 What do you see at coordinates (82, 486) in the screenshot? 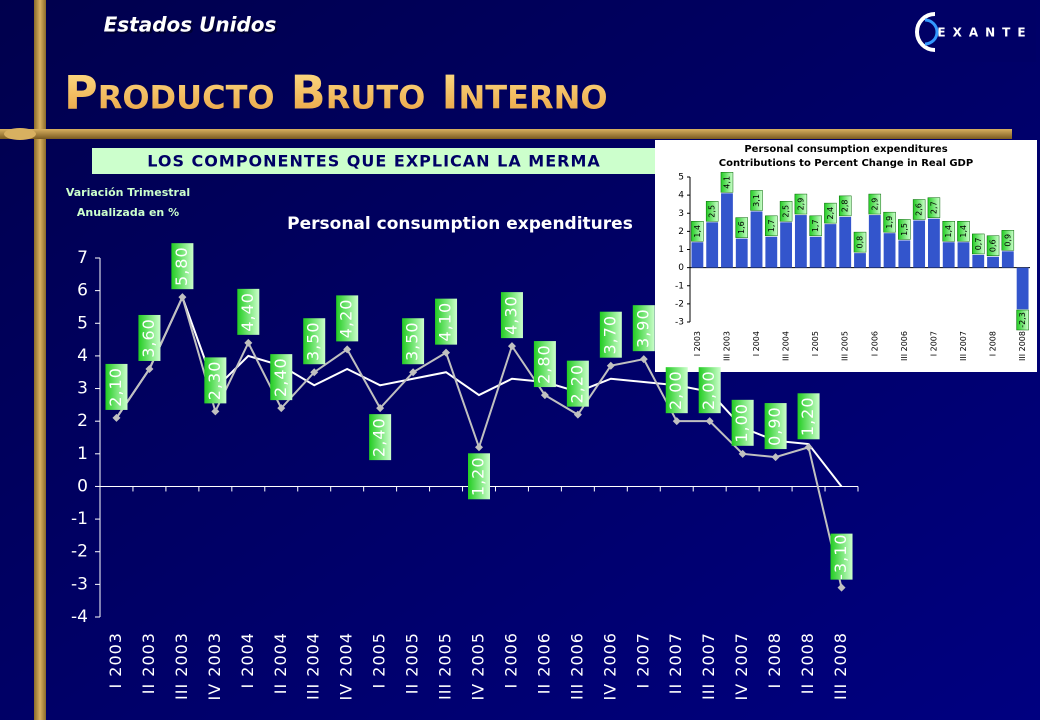
I see `y-tick-label: 0` at bounding box center [82, 486].